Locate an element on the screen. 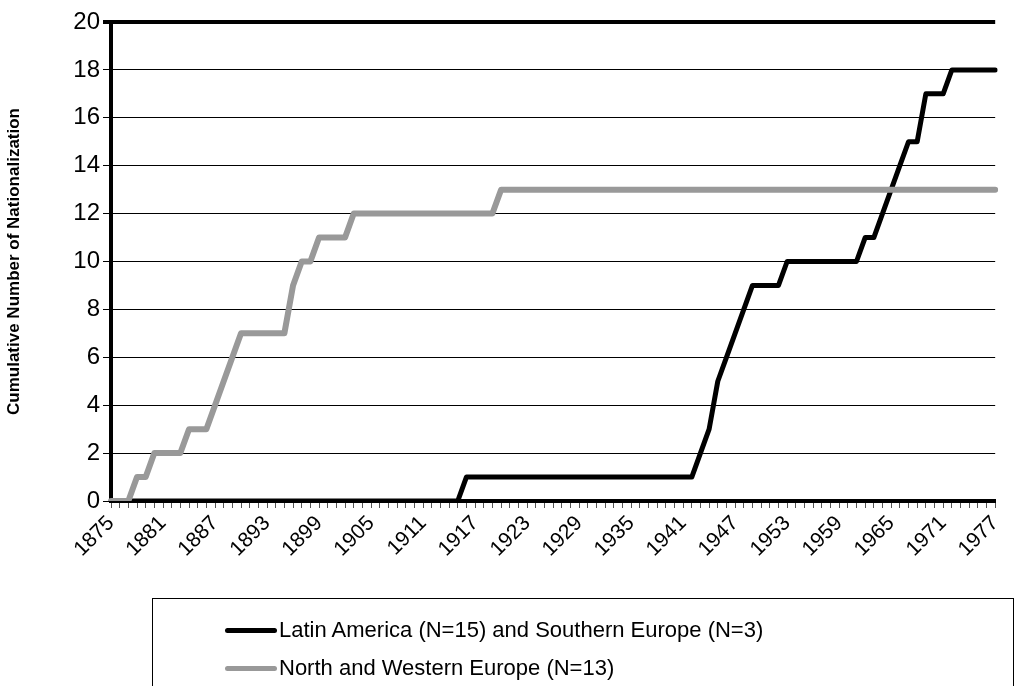  legend-label: Latin America (N=15) and Southern Europe (N=3) is located at coordinates (521, 630).